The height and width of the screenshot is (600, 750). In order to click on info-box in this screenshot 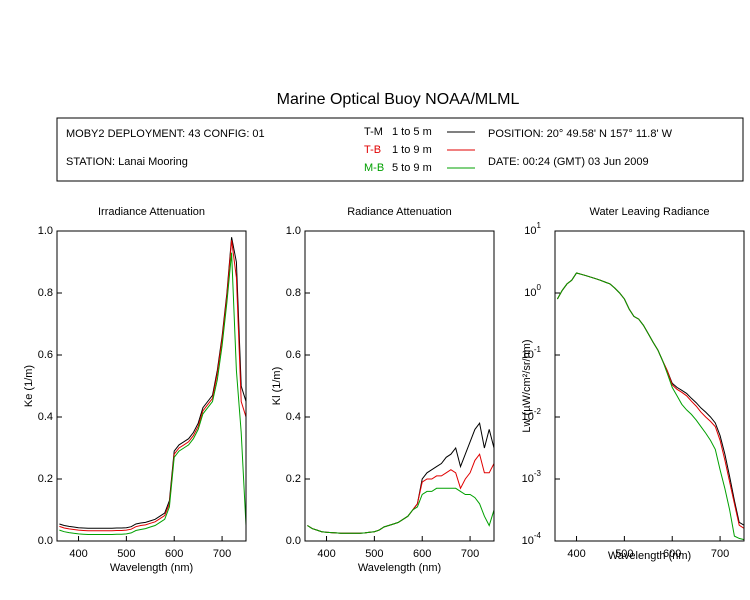, I will do `click(400, 149)`.